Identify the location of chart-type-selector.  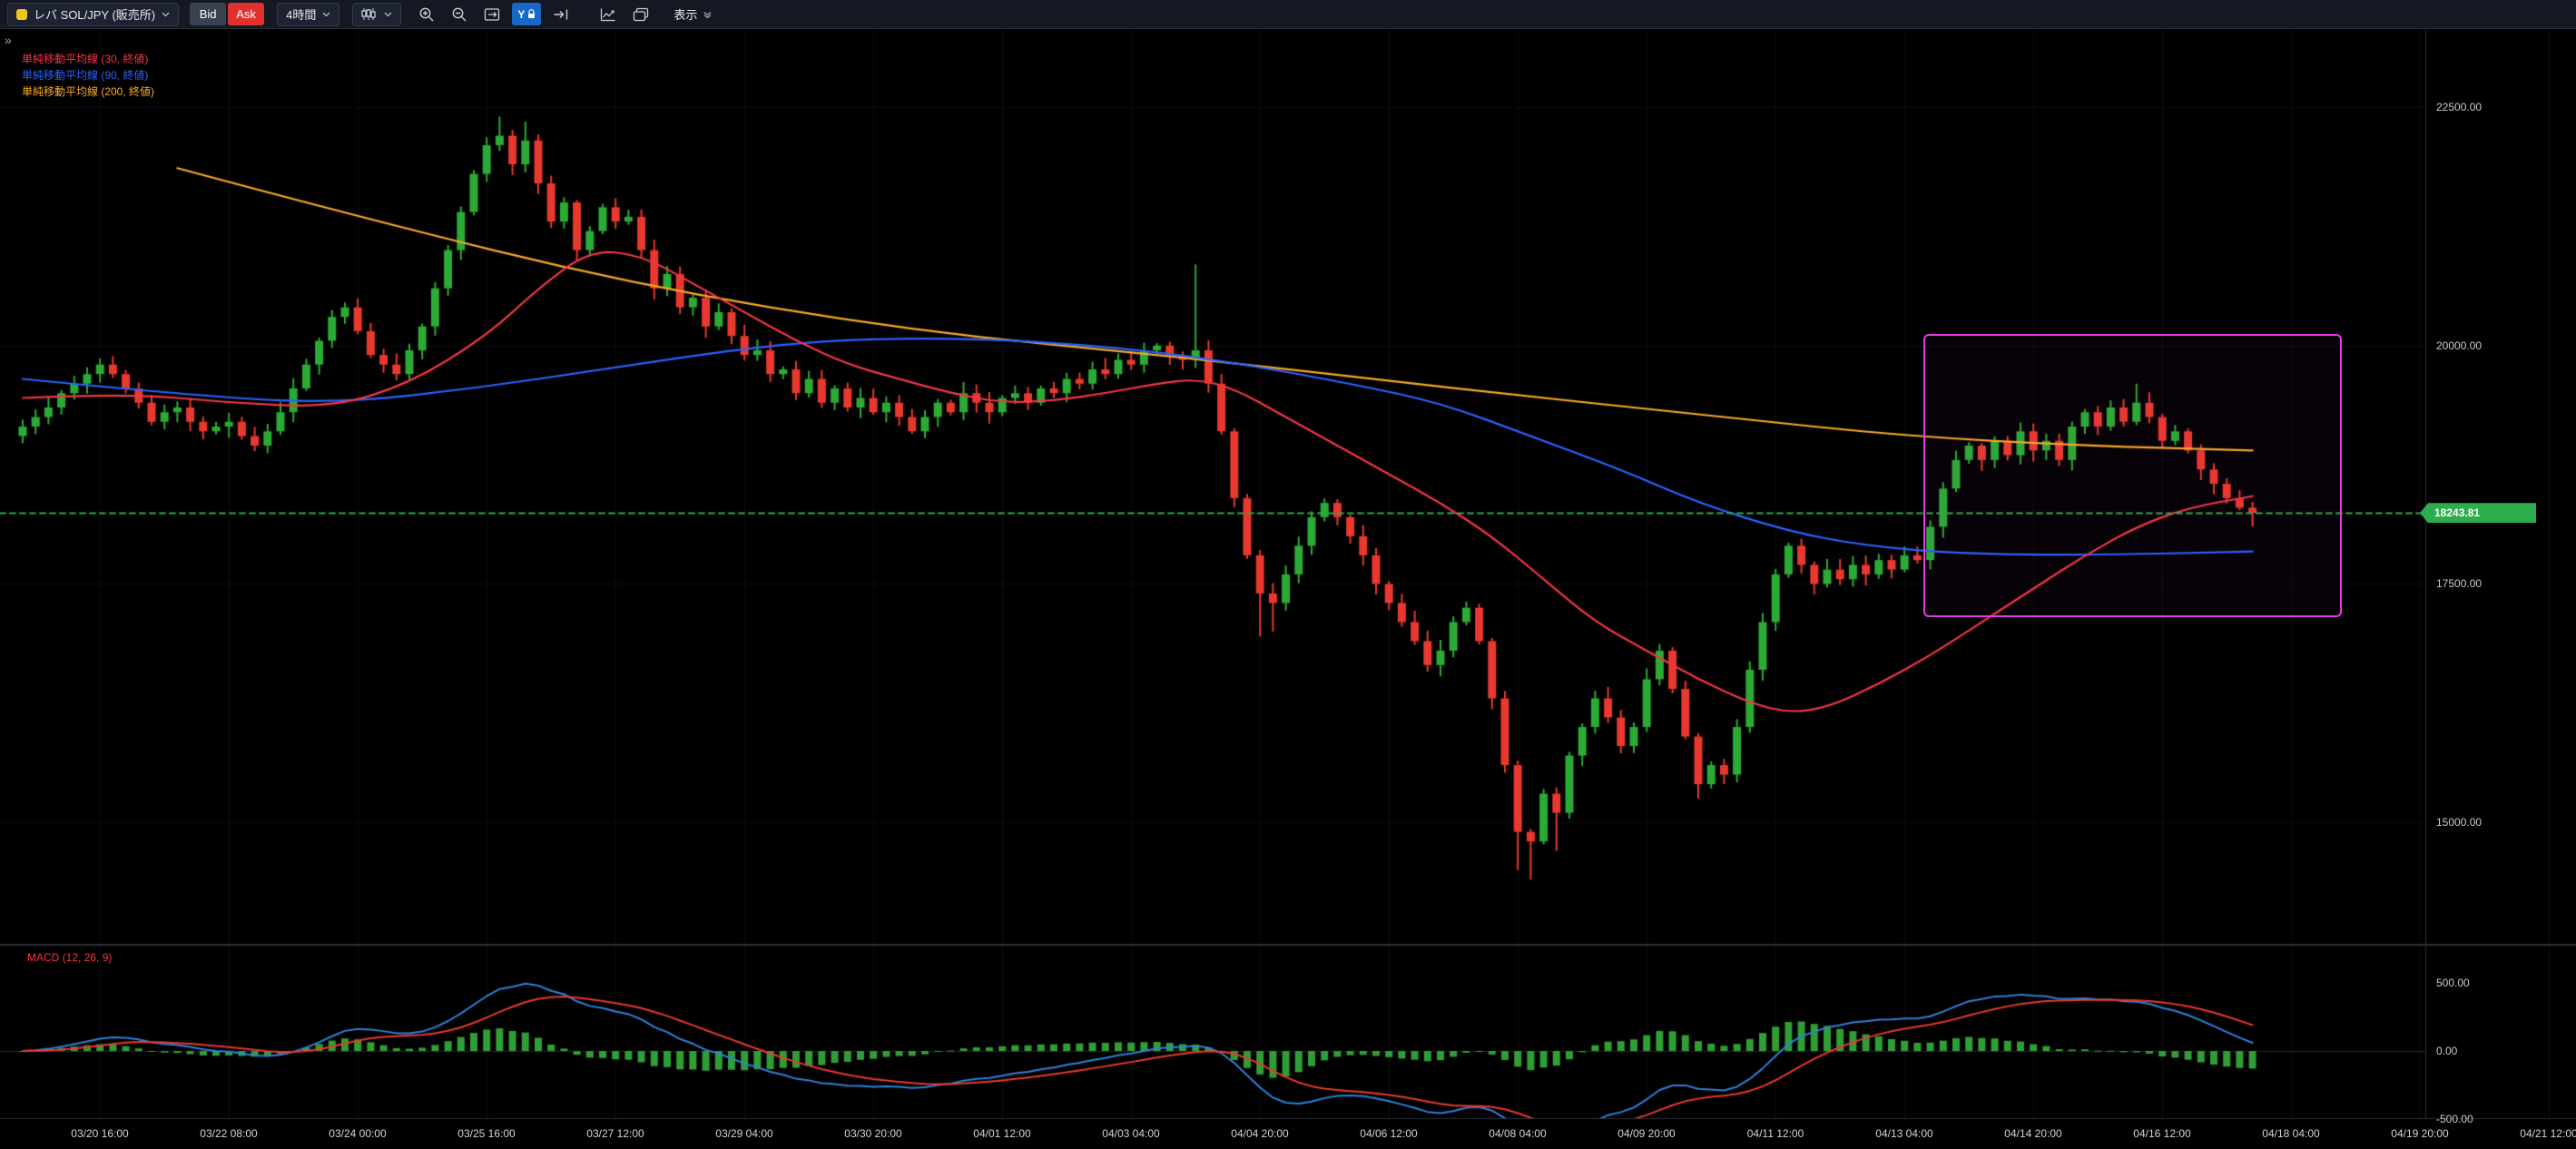
(377, 14).